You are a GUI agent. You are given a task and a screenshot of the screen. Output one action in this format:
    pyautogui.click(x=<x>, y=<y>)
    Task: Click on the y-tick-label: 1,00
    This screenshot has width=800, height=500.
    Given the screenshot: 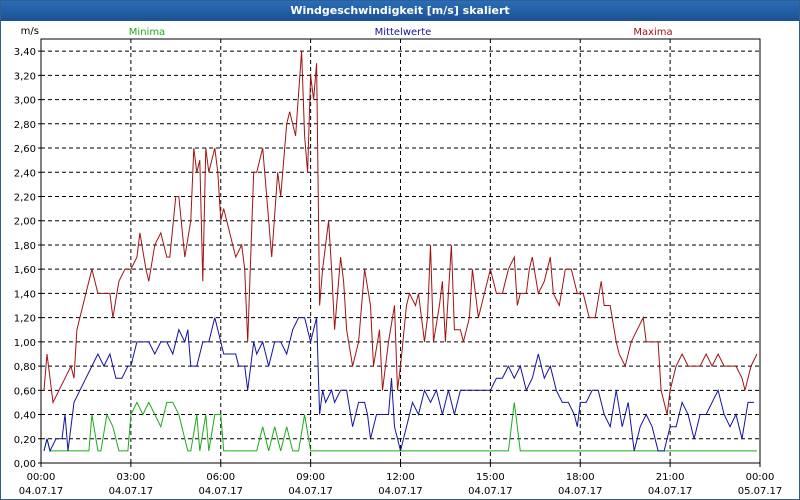 What is the action you would take?
    pyautogui.click(x=25, y=343)
    